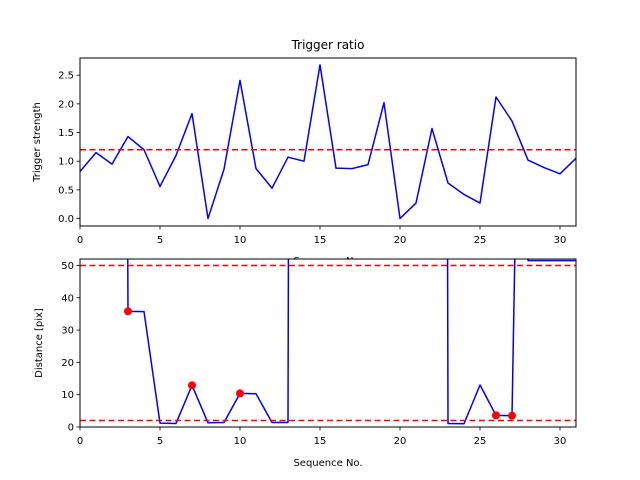 The image size is (640, 480). Describe the element at coordinates (67, 331) in the screenshot. I see `y-tick-label: 30` at that location.